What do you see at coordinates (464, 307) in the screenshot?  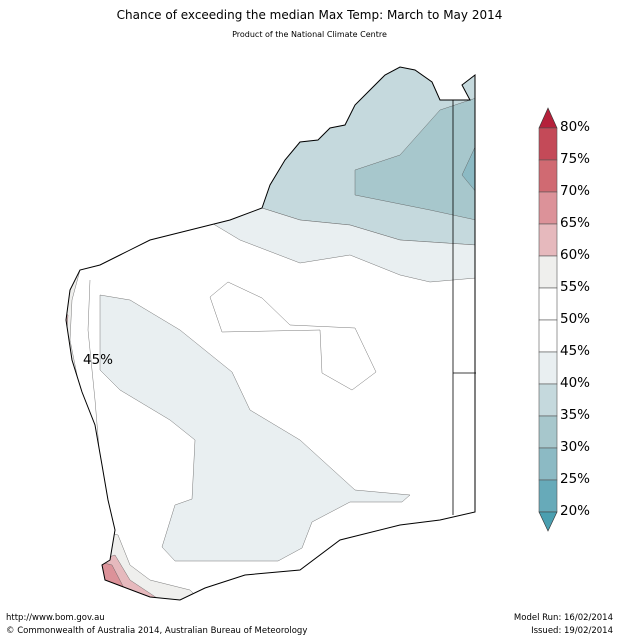 I see `state-border` at bounding box center [464, 307].